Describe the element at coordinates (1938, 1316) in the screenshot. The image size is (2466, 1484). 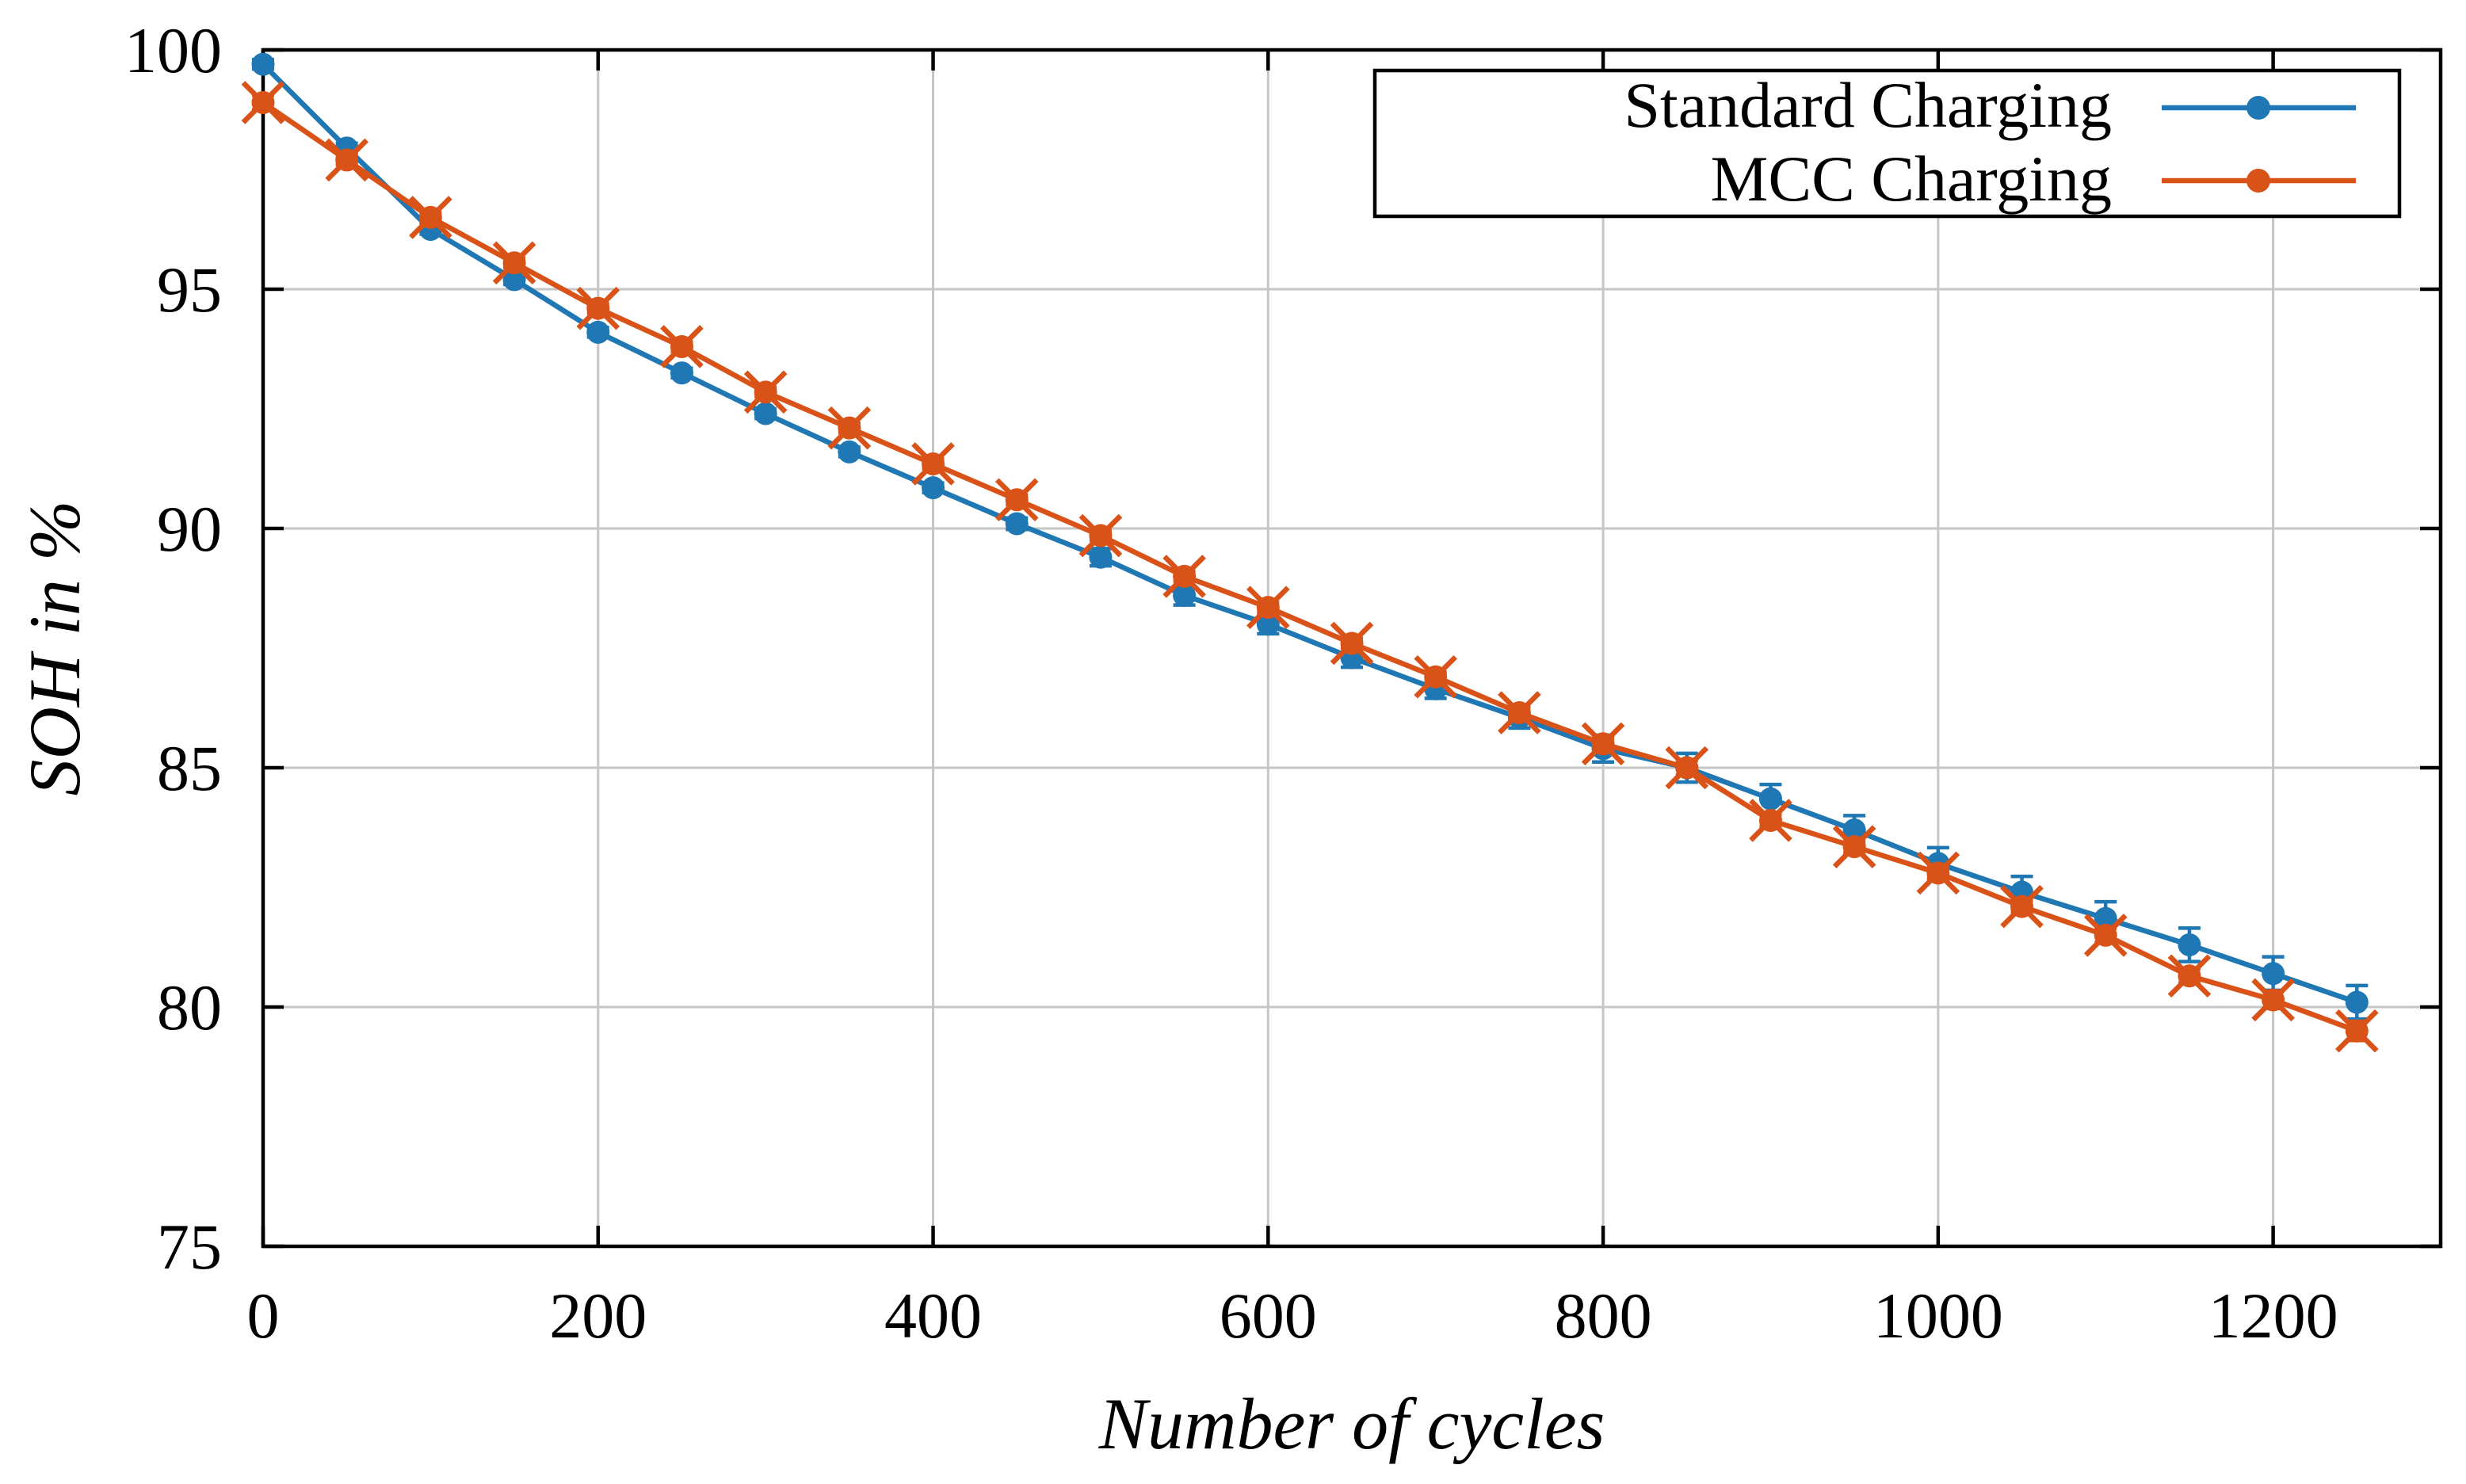
I see `x-tick-label: 1000` at that location.